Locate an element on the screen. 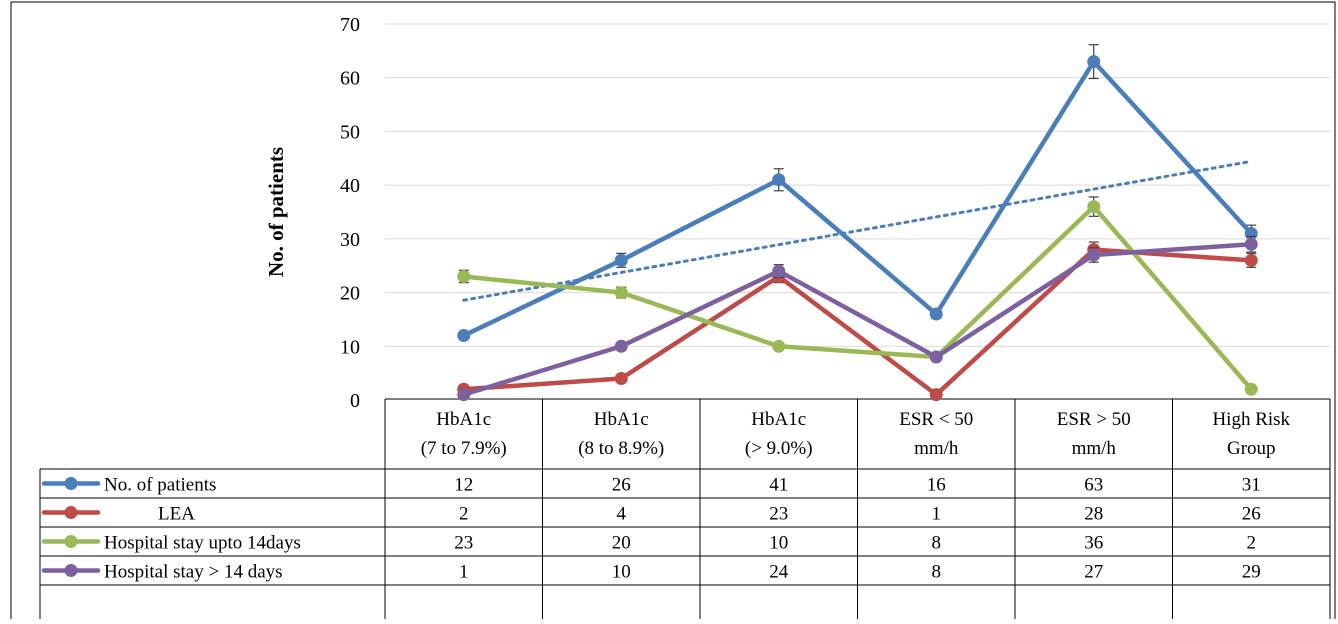  table-cell-value: 41 is located at coordinates (778, 485).